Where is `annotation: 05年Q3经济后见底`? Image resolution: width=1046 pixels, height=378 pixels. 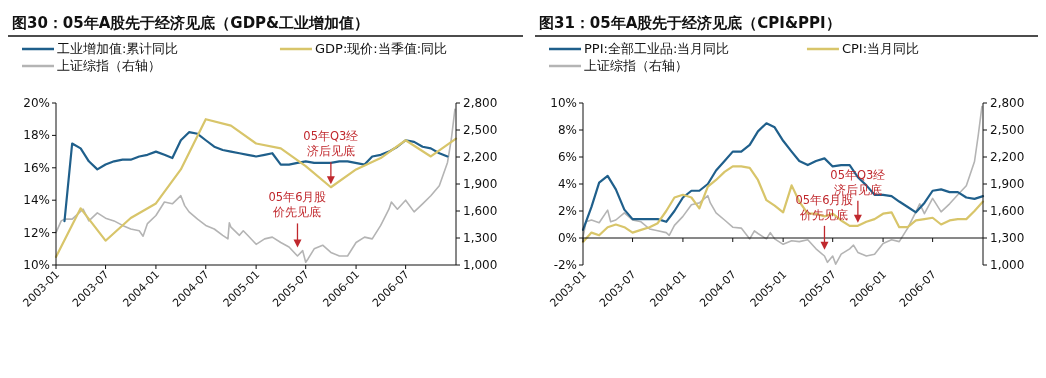
annotation: 05年Q3经济后见底 is located at coordinates (331, 144).